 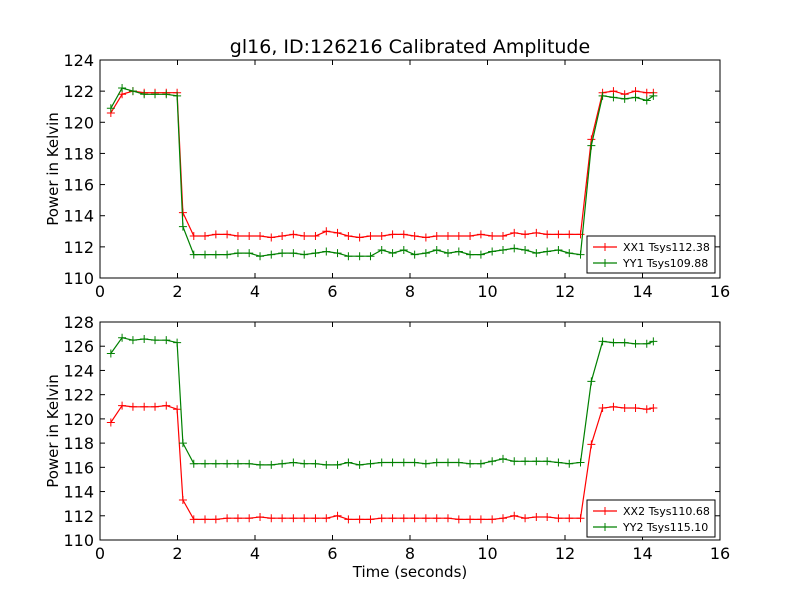 What do you see at coordinates (177, 291) in the screenshot?
I see `top-x-tick-label: 2` at bounding box center [177, 291].